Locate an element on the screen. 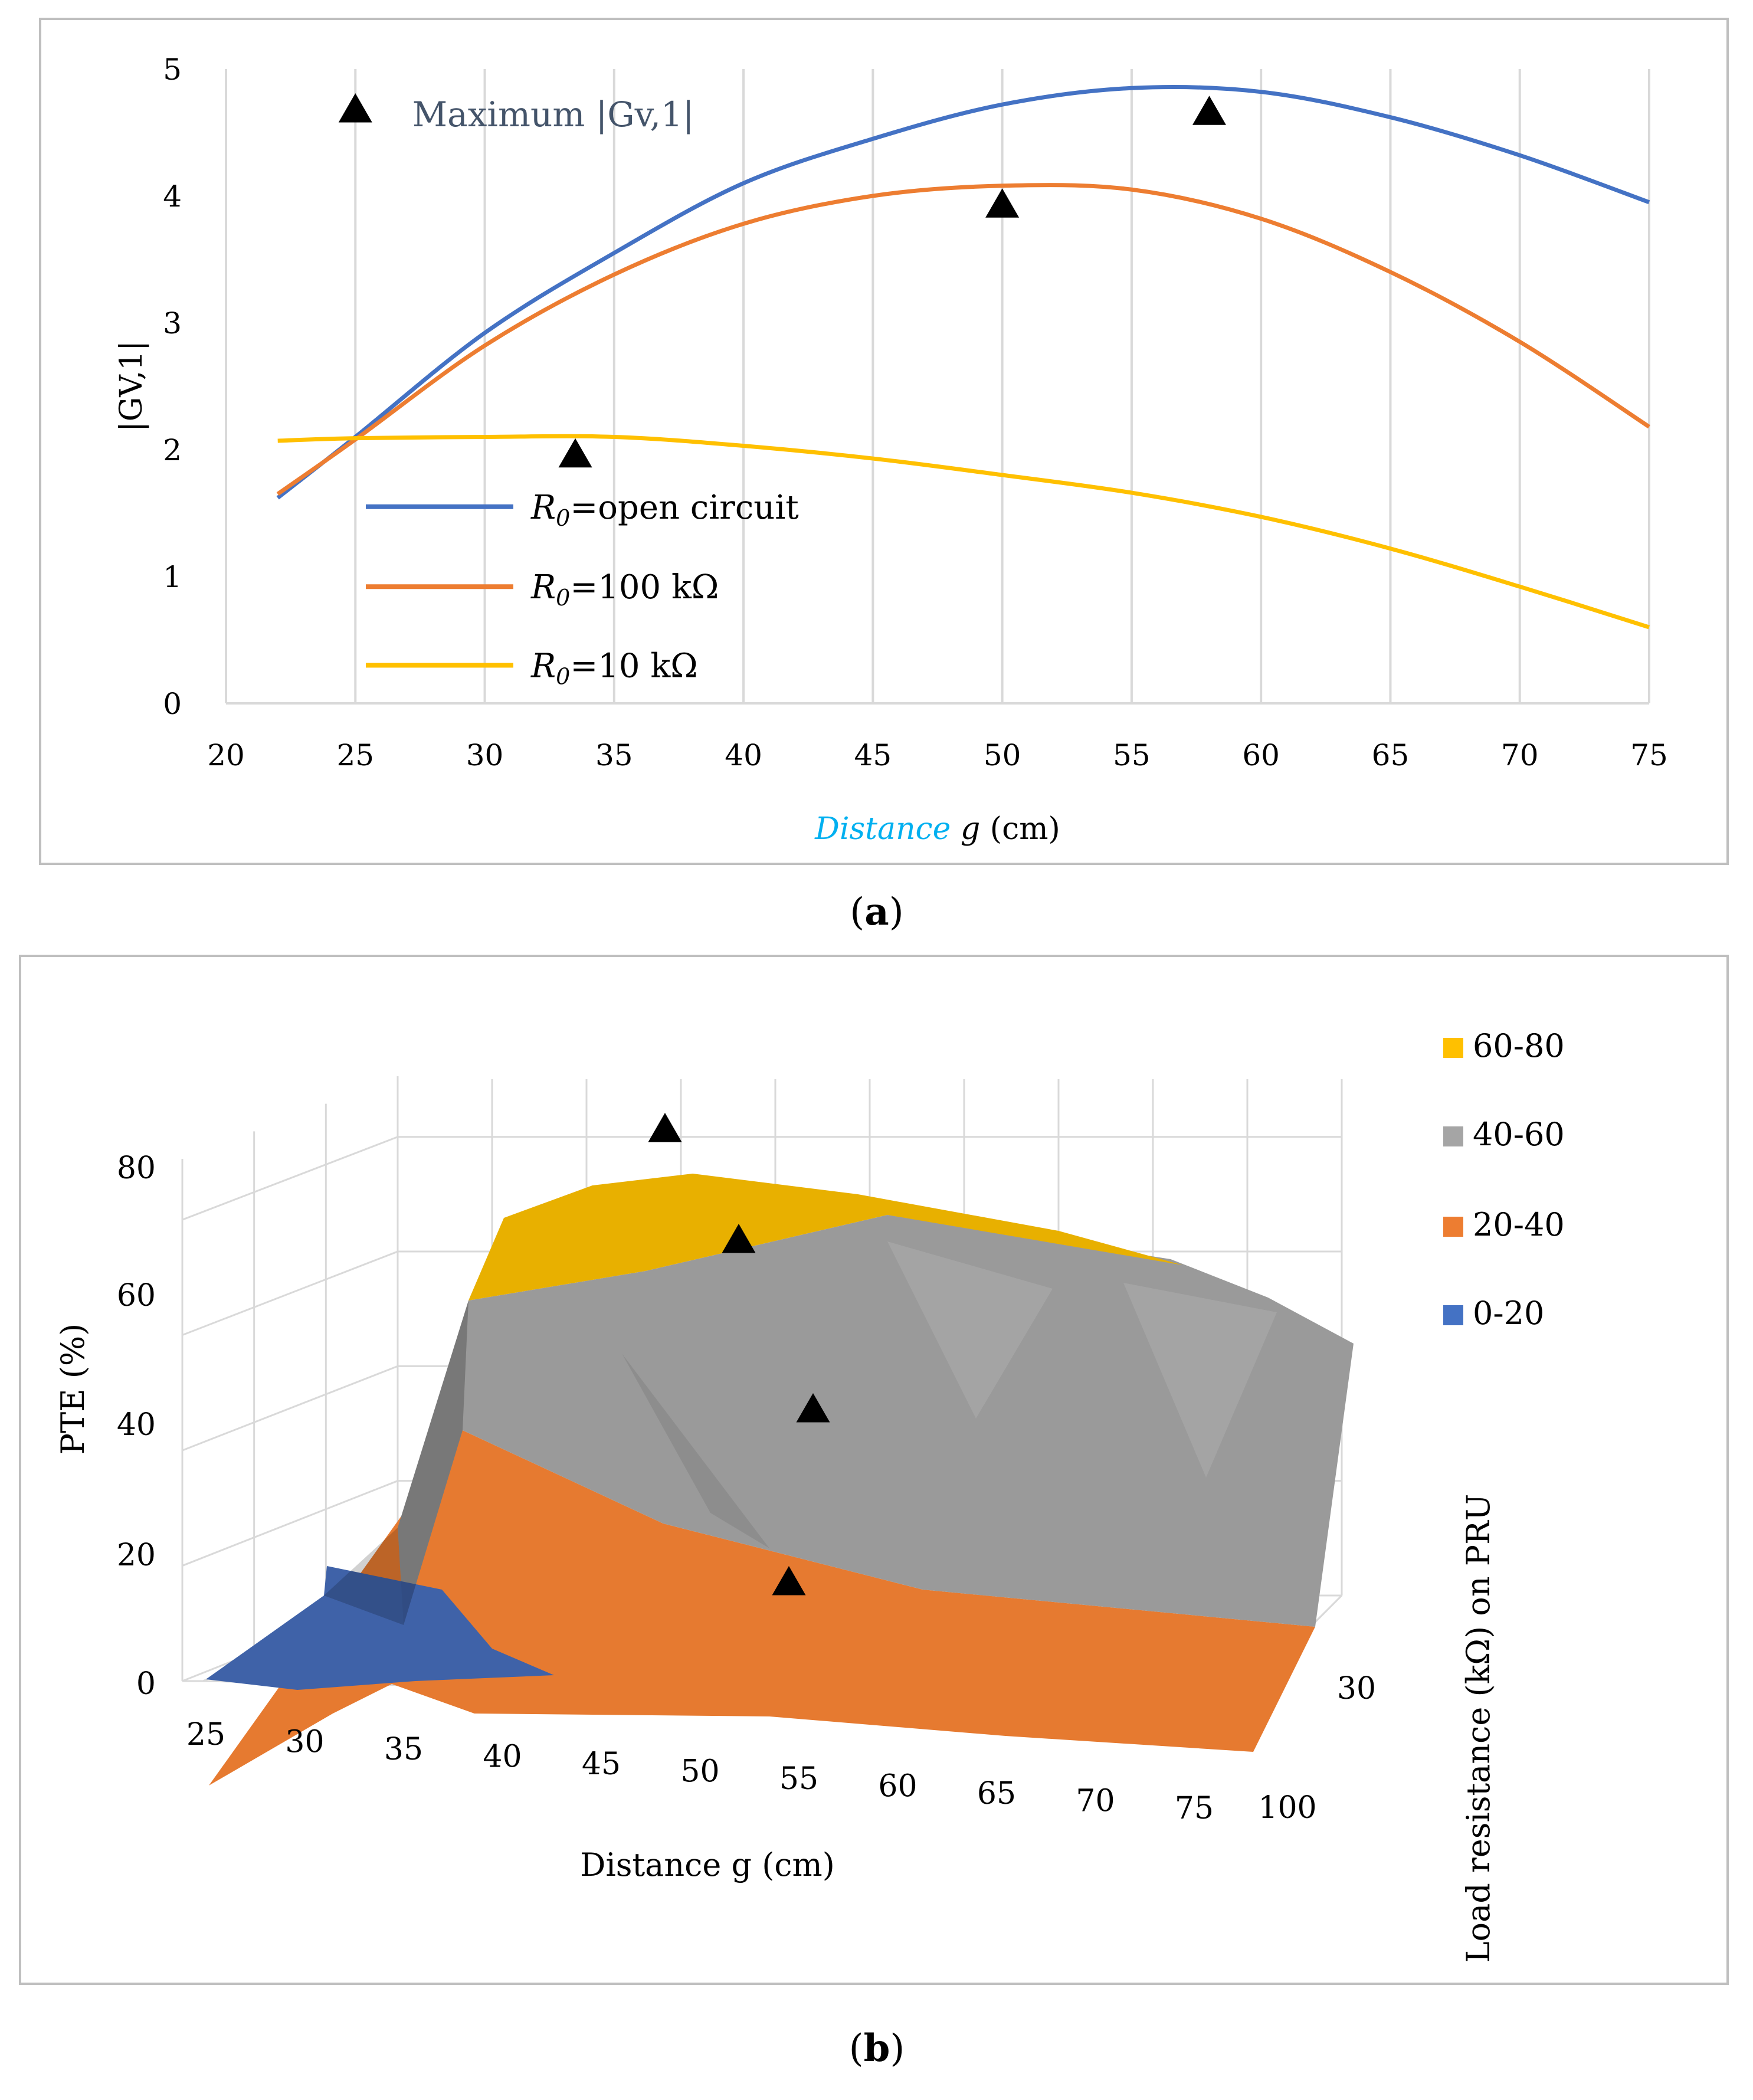  y-tick-label: 40 is located at coordinates (136, 1425).